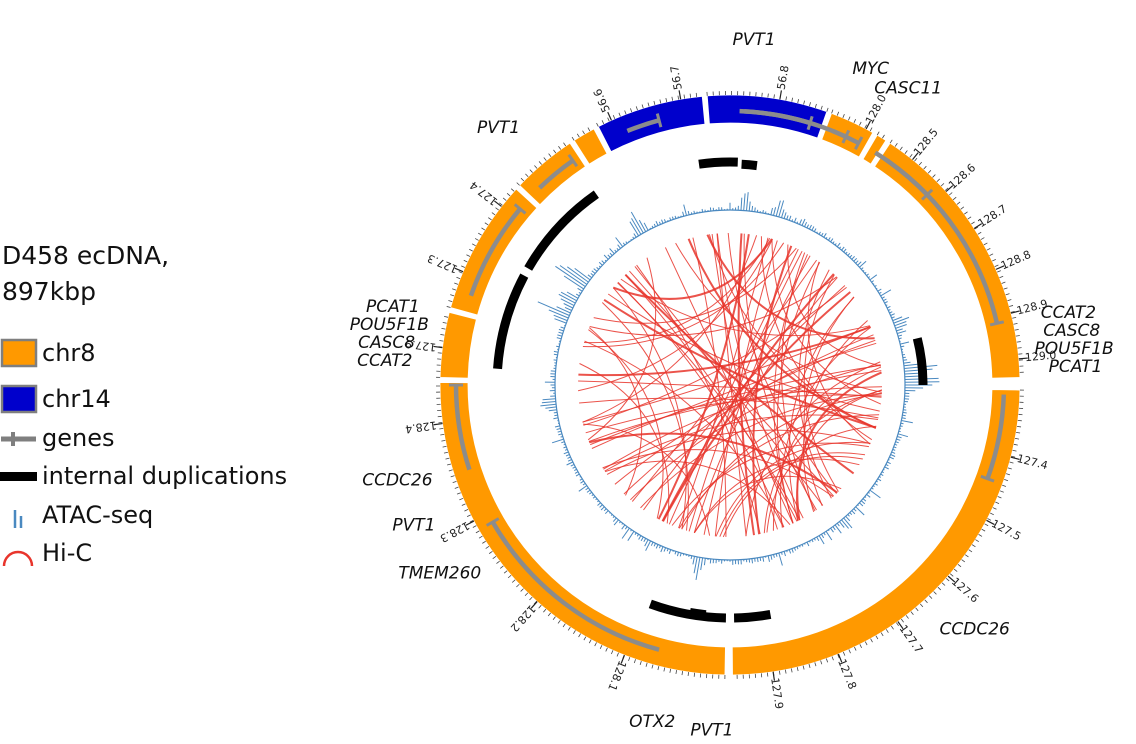 Image resolution: width=1136 pixels, height=744 pixels. What do you see at coordinates (76, 399) in the screenshot?
I see `legend-label-chr14: chr14` at bounding box center [76, 399].